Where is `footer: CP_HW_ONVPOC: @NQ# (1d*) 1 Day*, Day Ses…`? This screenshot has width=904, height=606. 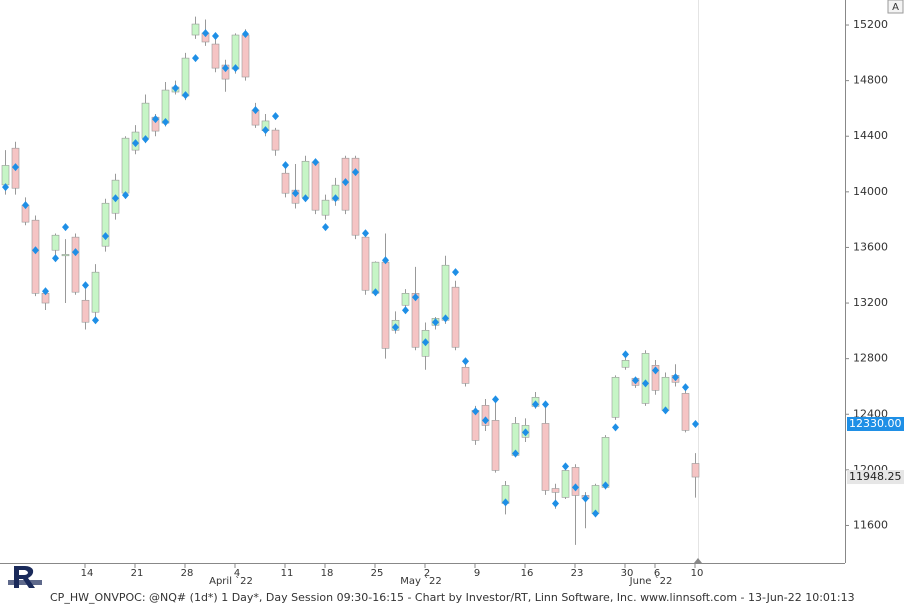 footer: CP_HW_ONVPOC: @NQ# (1d*) 1 Day*, Day Ses… is located at coordinates (452, 597).